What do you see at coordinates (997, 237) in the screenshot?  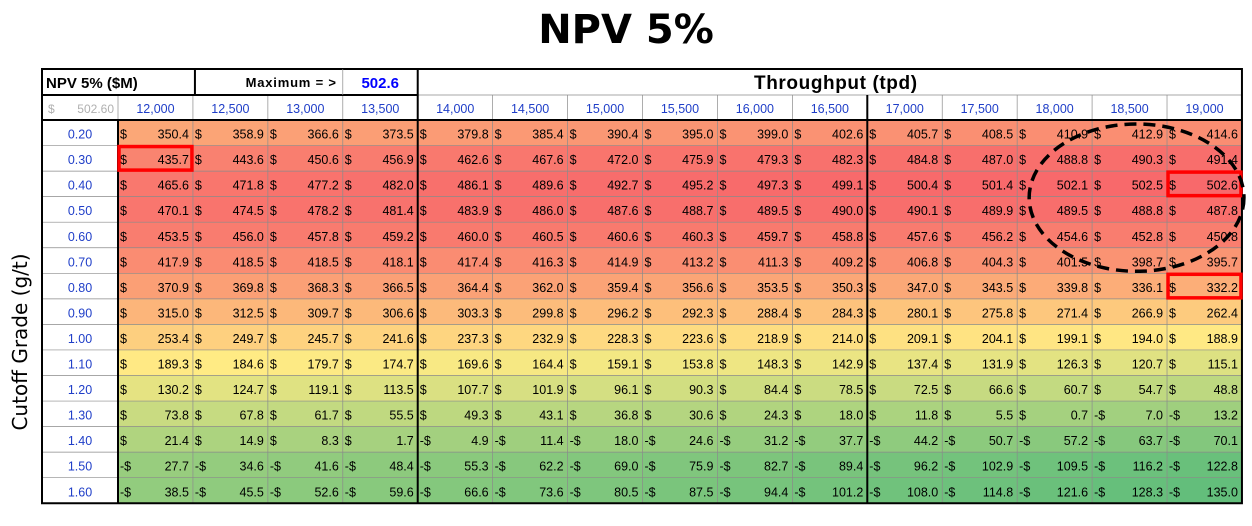 I see `cell-value: 456.2` at bounding box center [997, 237].